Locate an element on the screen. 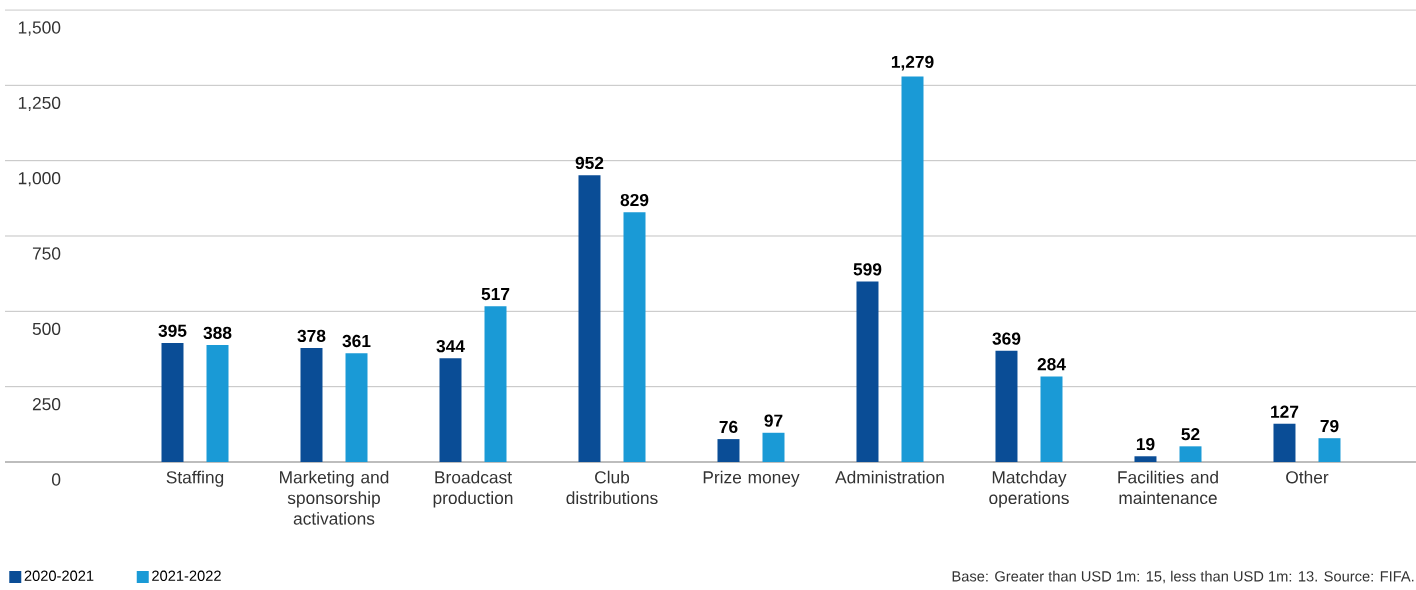 The width and height of the screenshot is (1416, 590). y-tick-label: 1,250 is located at coordinates (39, 104).